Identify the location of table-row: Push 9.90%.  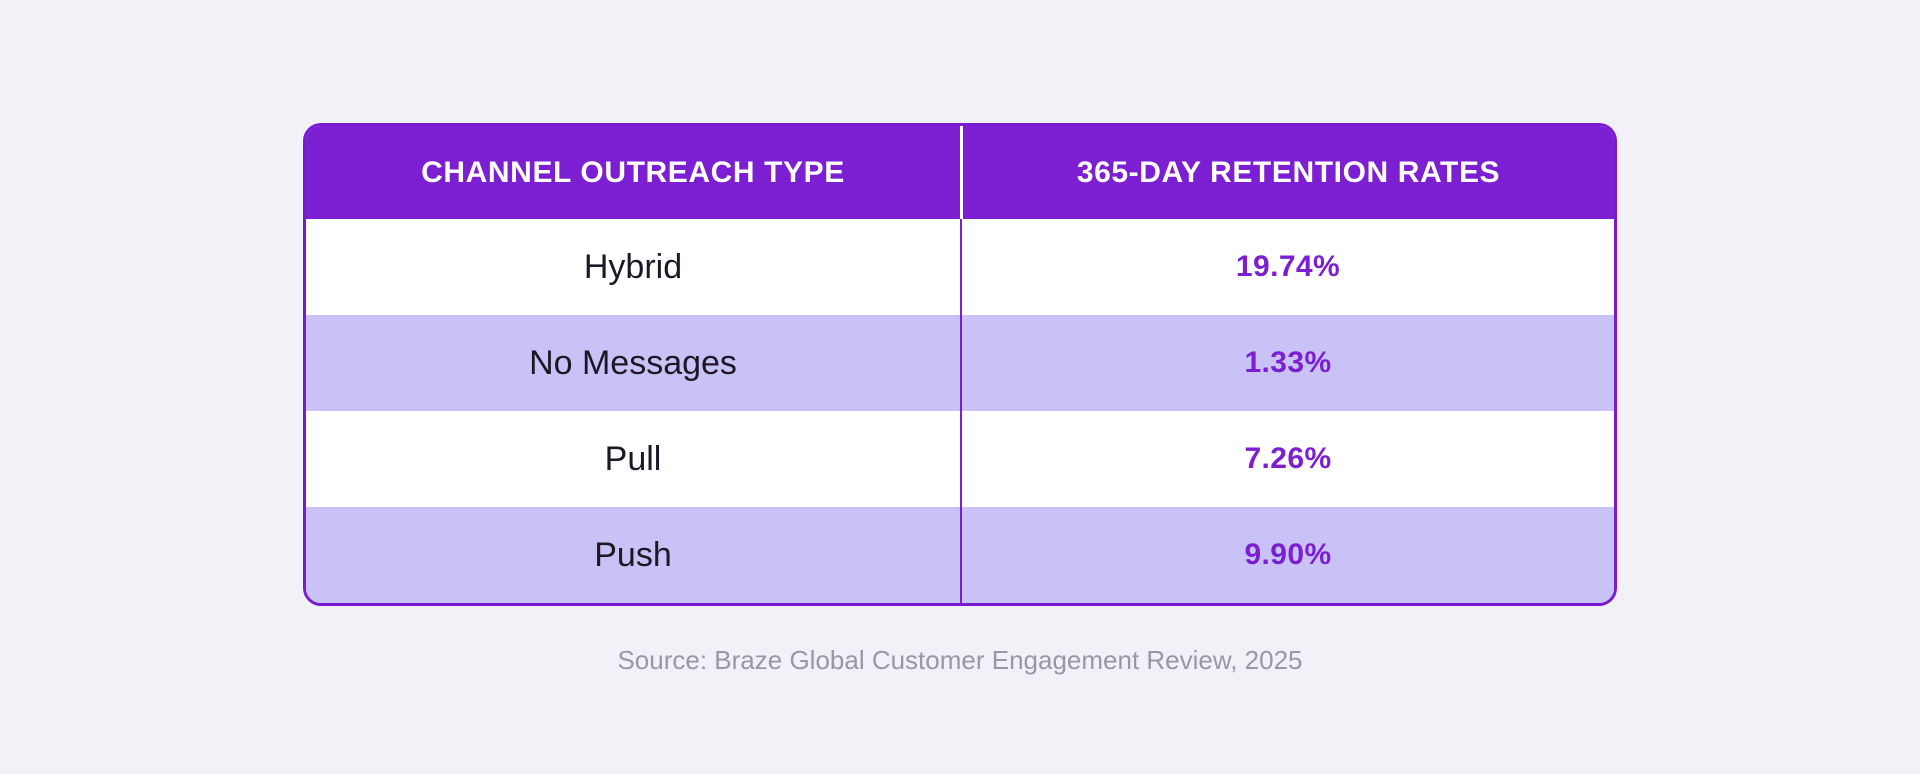
(960, 555).